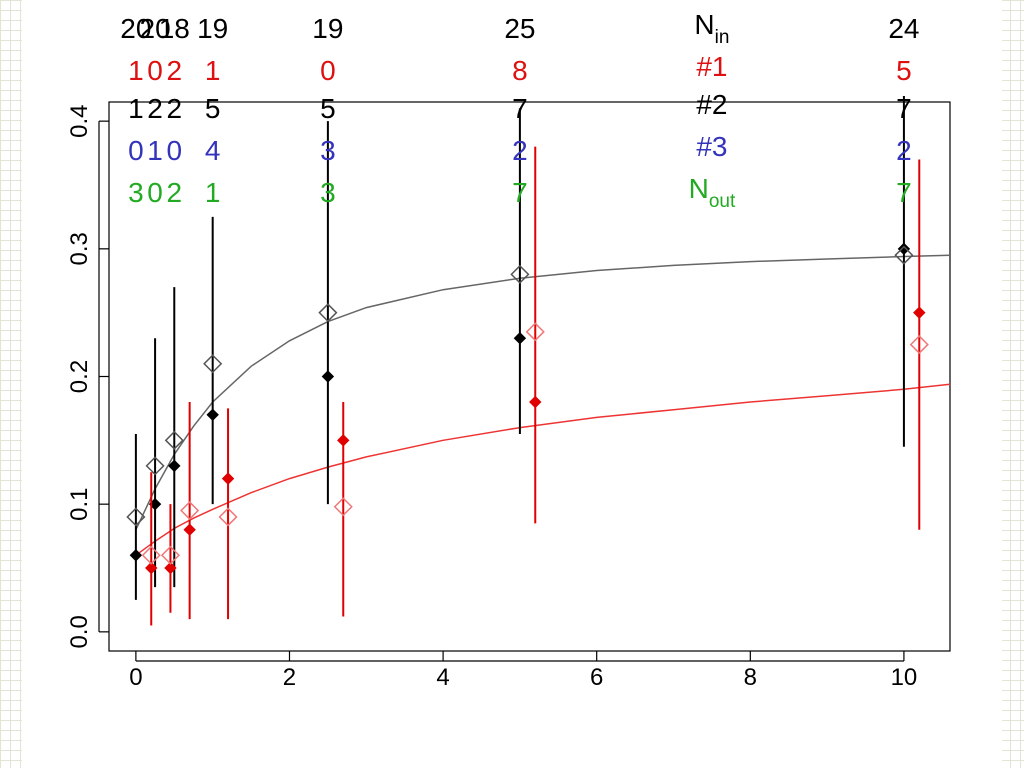 This screenshot has height=768, width=1024. Describe the element at coordinates (711, 28) in the screenshot. I see `count-row-label: Nin` at that location.